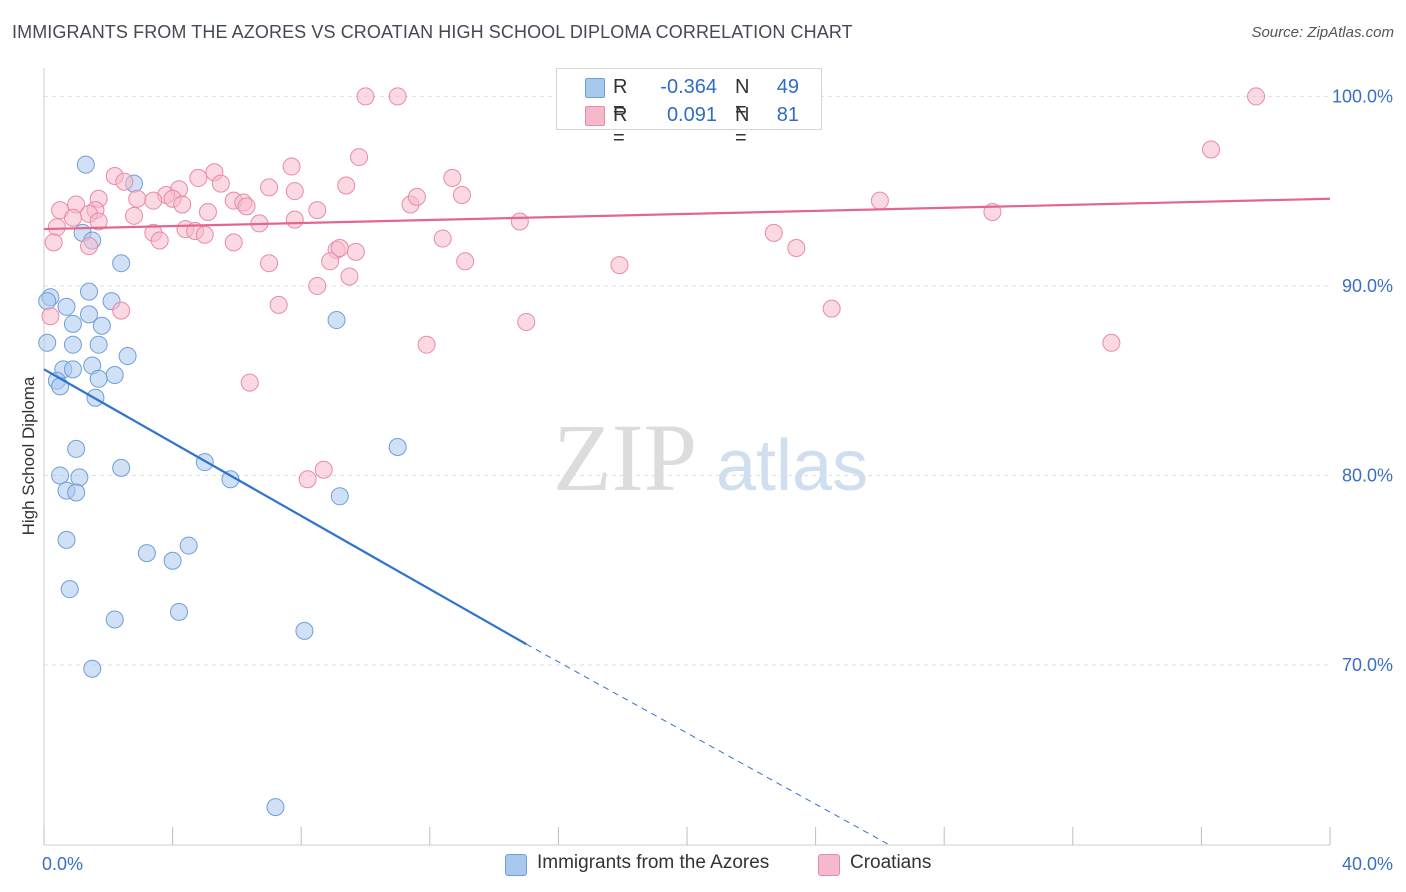 This screenshot has width=1406, height=892. I want to click on source-credit: Source: ZipAtlas.com, so click(1322, 32).